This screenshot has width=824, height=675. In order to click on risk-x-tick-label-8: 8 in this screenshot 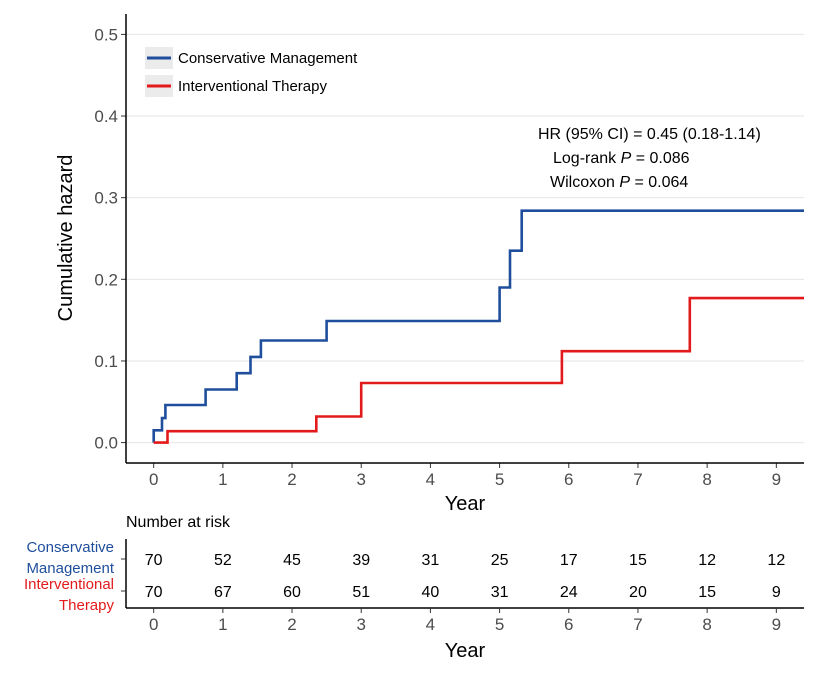, I will do `click(706, 624)`.